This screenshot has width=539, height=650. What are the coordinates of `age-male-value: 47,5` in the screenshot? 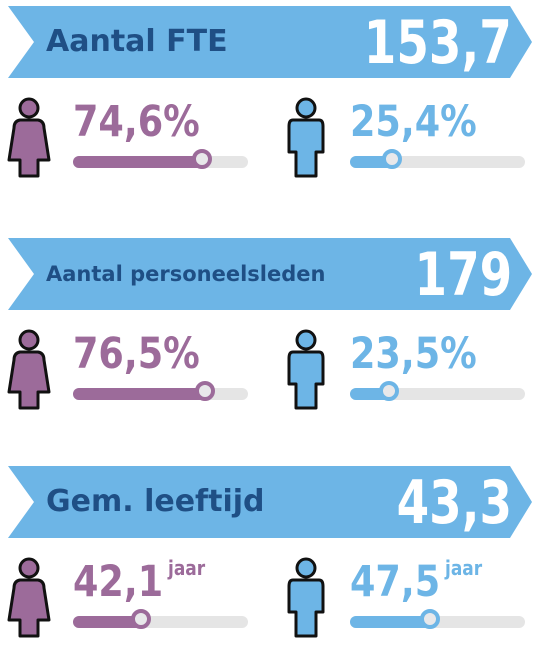 It's located at (395, 582).